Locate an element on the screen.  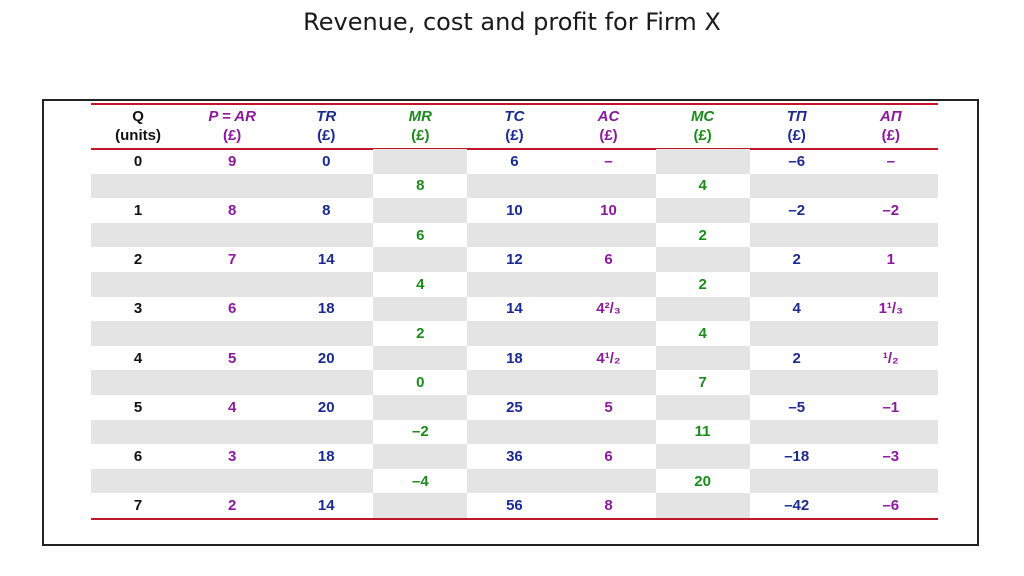
header-mr-unit: (£) is located at coordinates (420, 135).